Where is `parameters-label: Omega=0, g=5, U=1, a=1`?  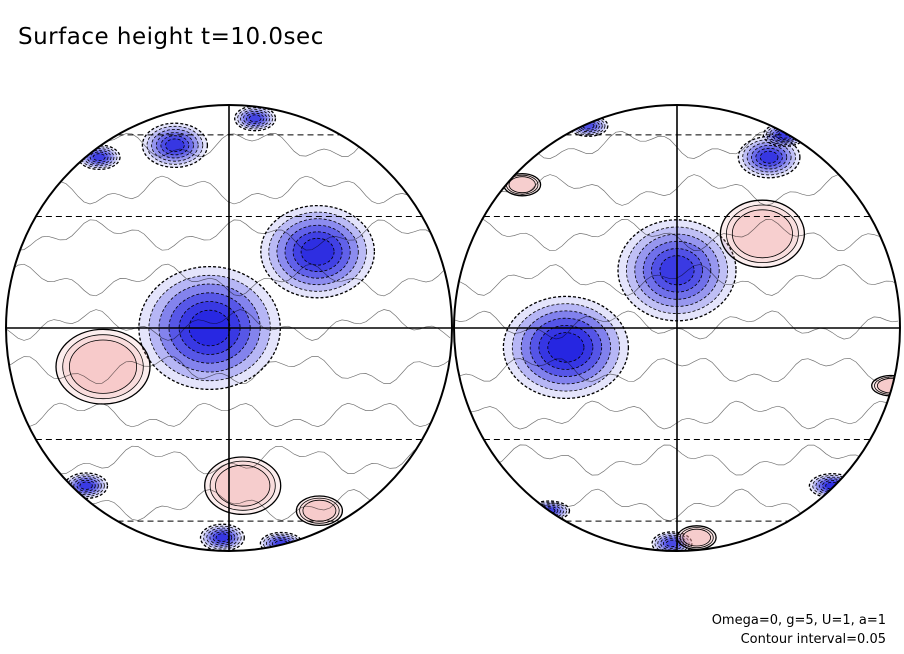 parameters-label: Omega=0, g=5, U=1, a=1 is located at coordinates (798, 620).